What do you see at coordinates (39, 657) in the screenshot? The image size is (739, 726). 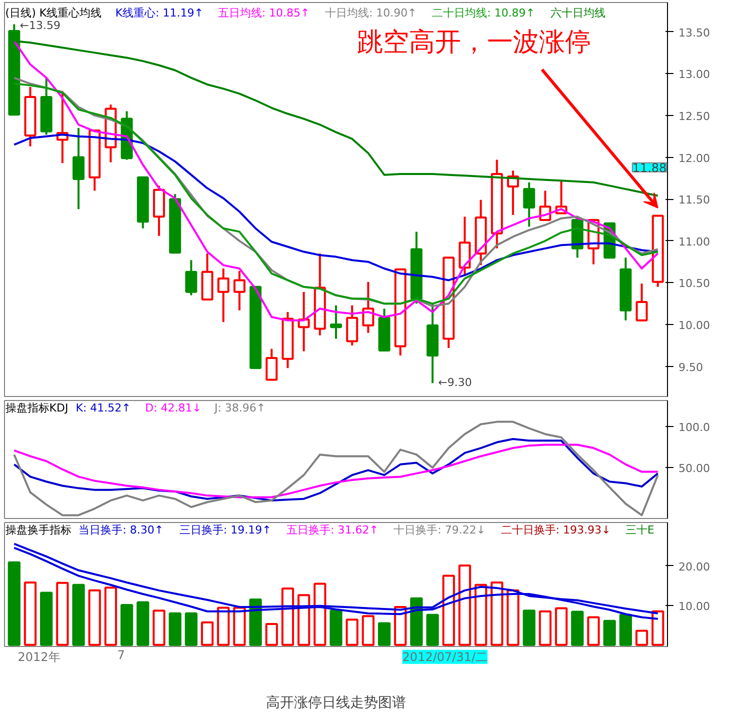 I see `text: 2012年` at bounding box center [39, 657].